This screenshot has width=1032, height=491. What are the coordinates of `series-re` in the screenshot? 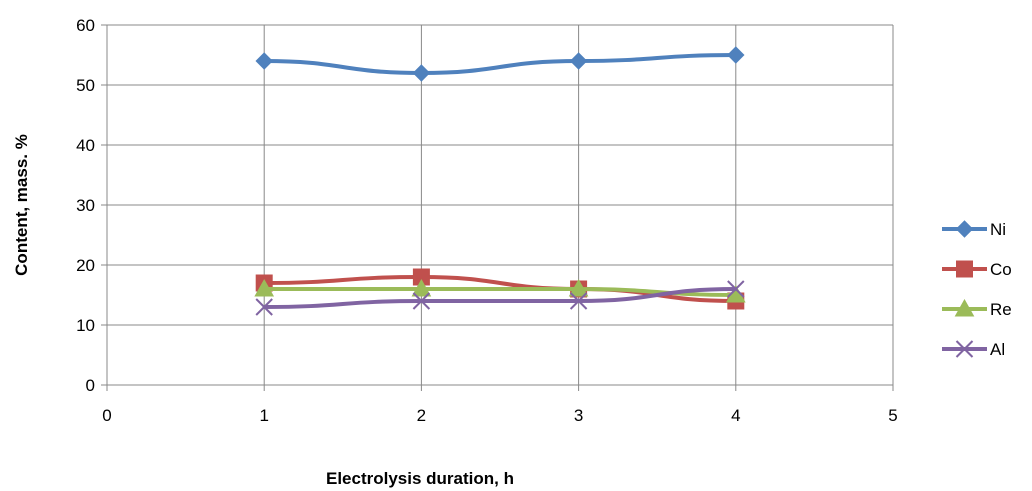 It's located at (500, 290).